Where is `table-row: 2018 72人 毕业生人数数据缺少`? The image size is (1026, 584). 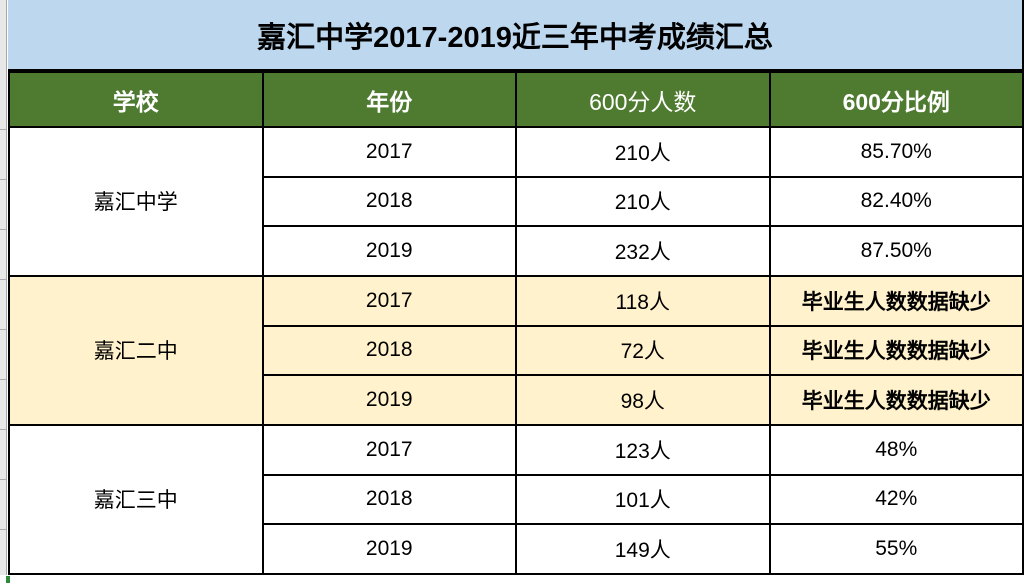 table-row: 2018 72人 毕业生人数数据缺少 is located at coordinates (516, 350).